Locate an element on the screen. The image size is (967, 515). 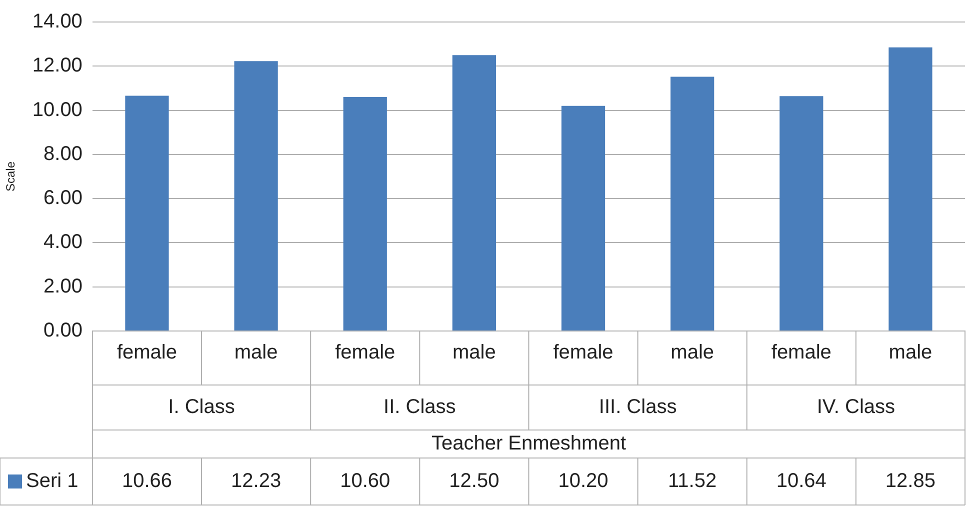
y-tick-label: 6.00 is located at coordinates (63, 198).